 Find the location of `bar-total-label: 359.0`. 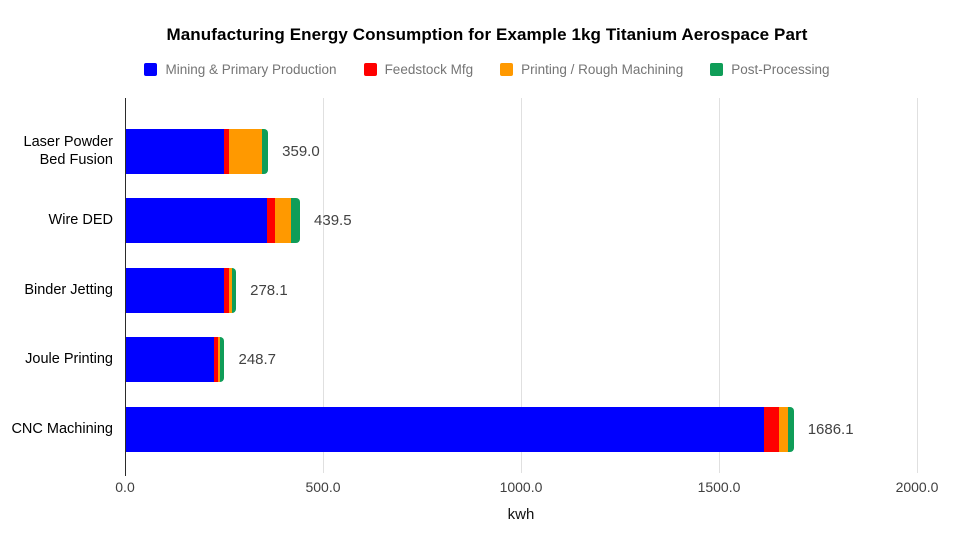

bar-total-label: 359.0 is located at coordinates (301, 151).